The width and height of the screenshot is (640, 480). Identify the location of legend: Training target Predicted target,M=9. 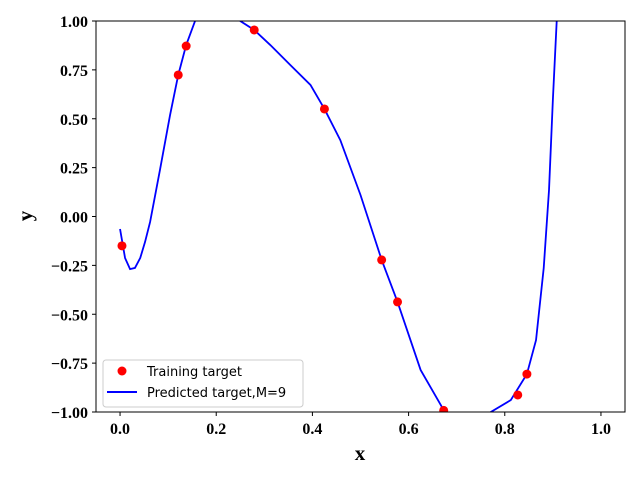
(203, 383).